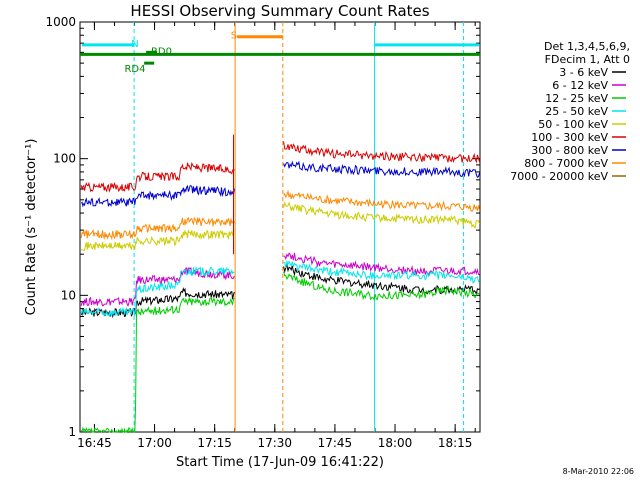 This screenshot has width=640, height=484. I want to click on legend-entry-label: 25 - 50 keV, so click(576, 111).